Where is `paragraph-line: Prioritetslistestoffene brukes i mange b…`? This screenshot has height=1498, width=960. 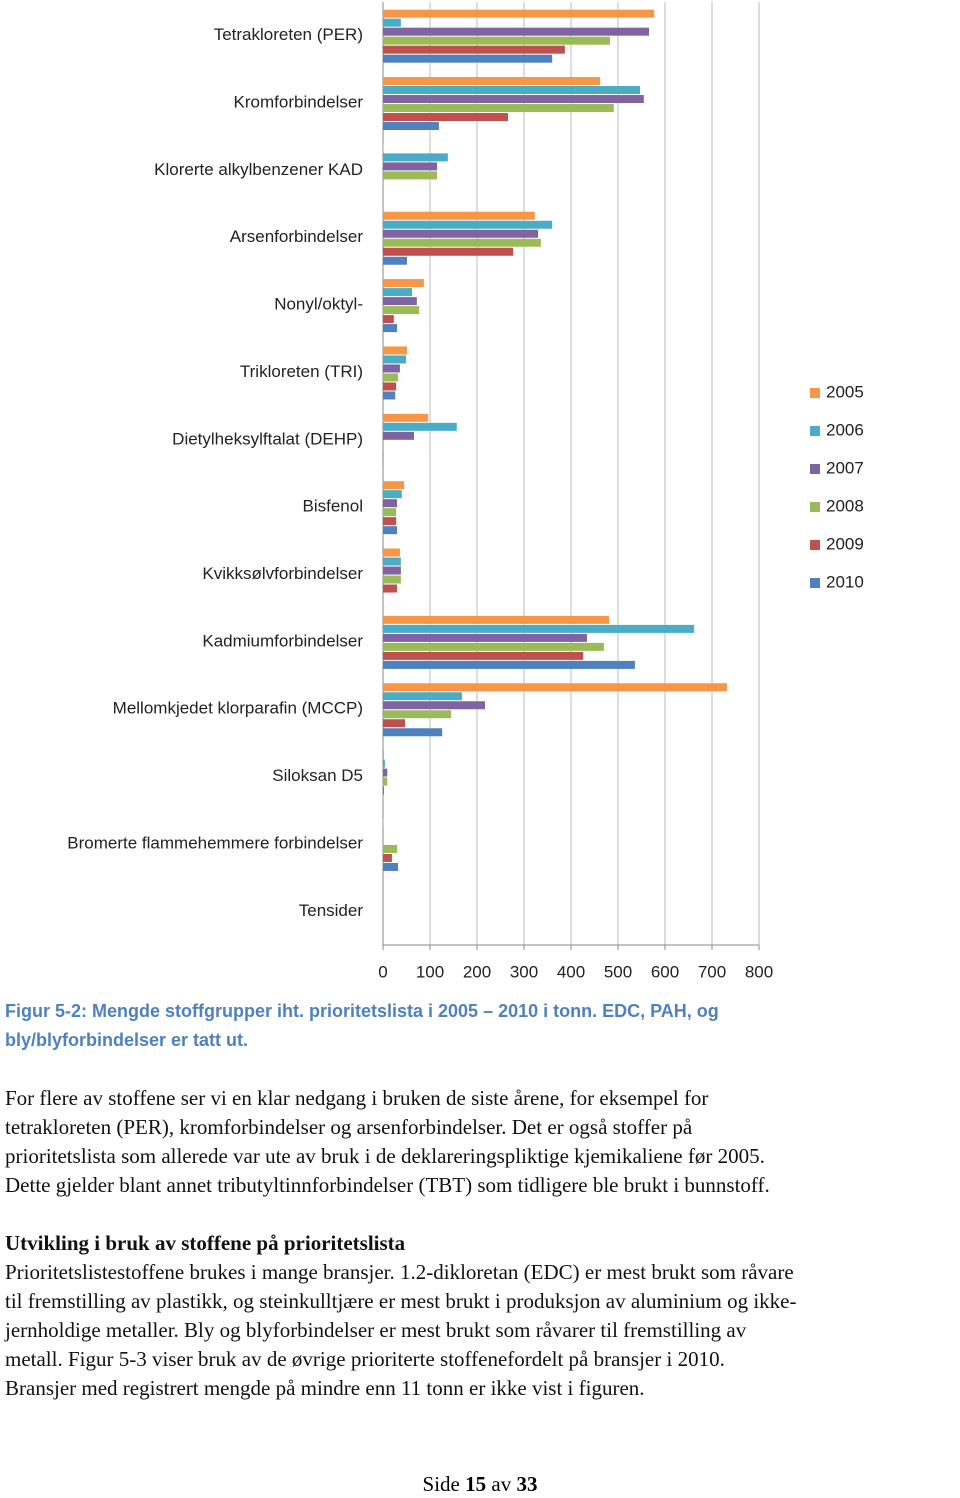 paragraph-line: Prioritetslistestoffene brukes i mange b… is located at coordinates (399, 1272).